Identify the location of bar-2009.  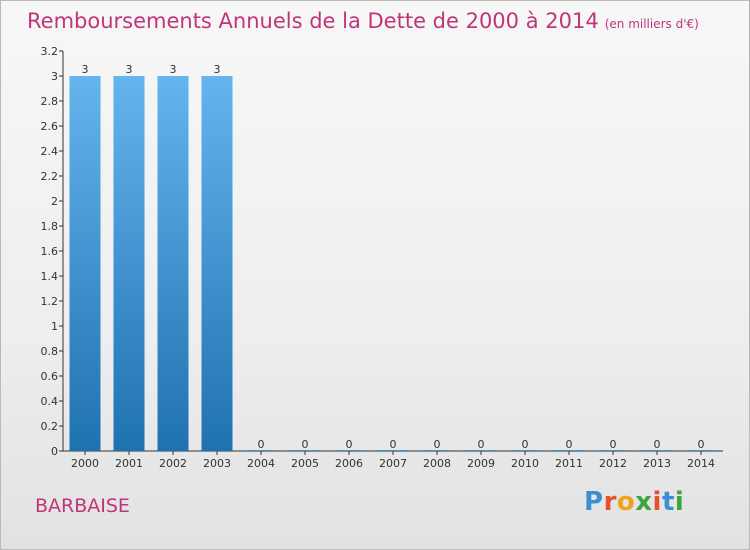
(481, 450).